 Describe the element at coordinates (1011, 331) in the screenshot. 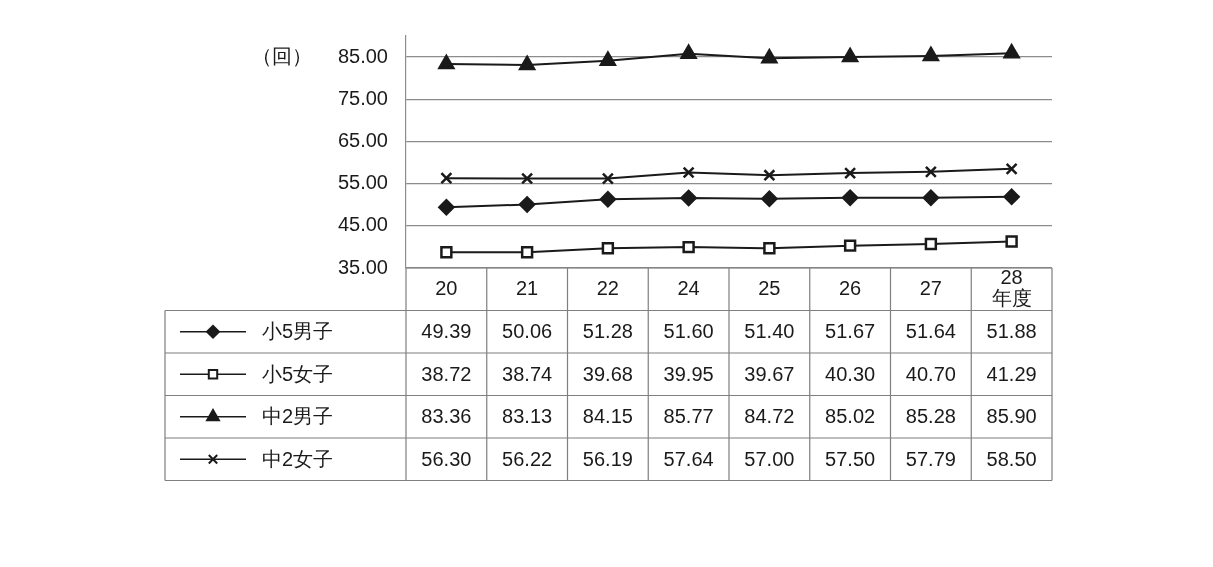

I see `data-label: 51.88` at that location.